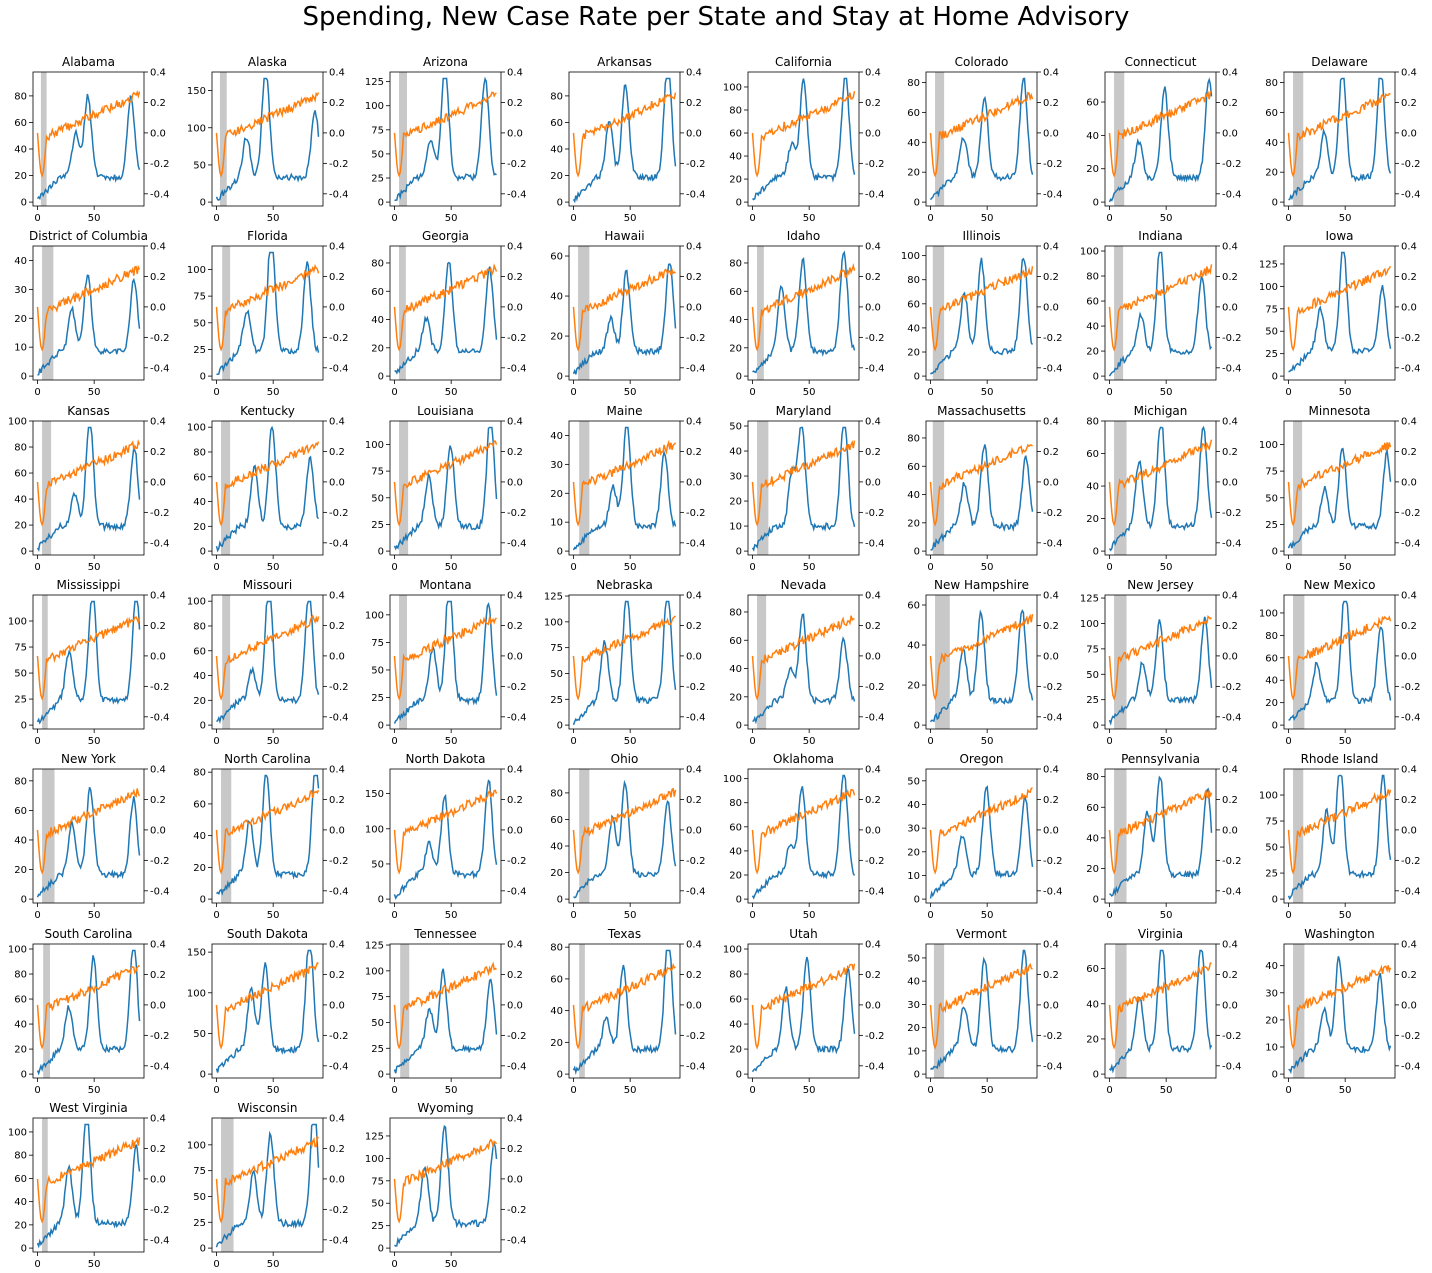 This screenshot has height=1273, width=1432. I want to click on state-panel: Arkansas 0 20 40 60 80 0.4 0.2 0.0 -0.2 -0.4 0 50, so click(627, 139).